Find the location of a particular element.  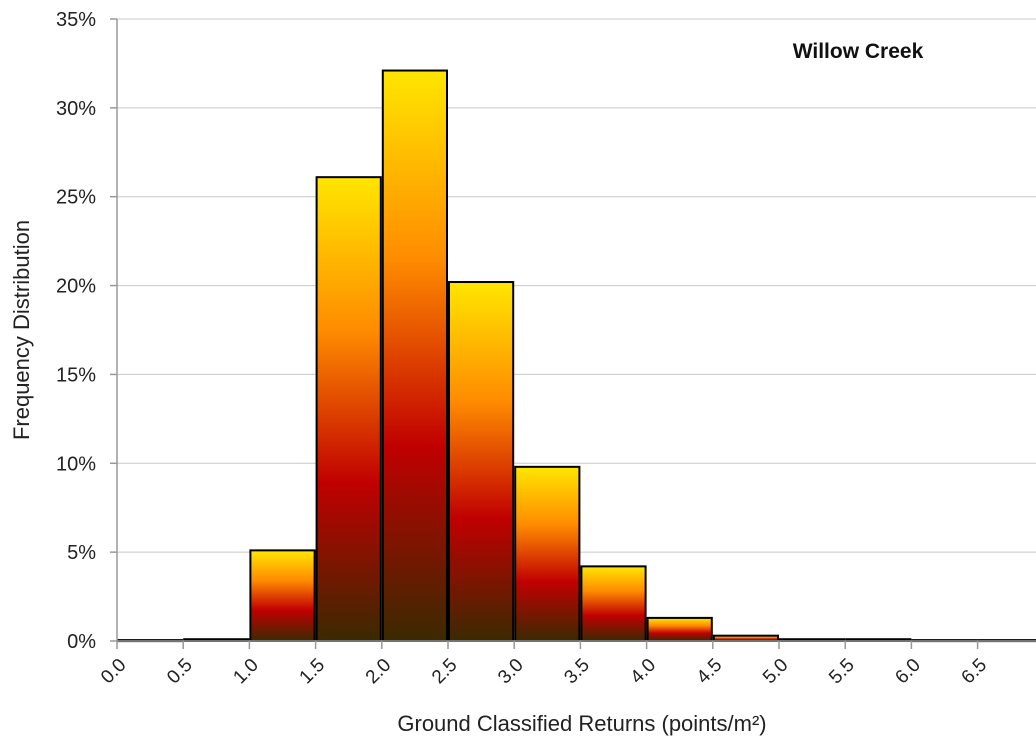

x-tick-label: 2.5 is located at coordinates (445, 672).